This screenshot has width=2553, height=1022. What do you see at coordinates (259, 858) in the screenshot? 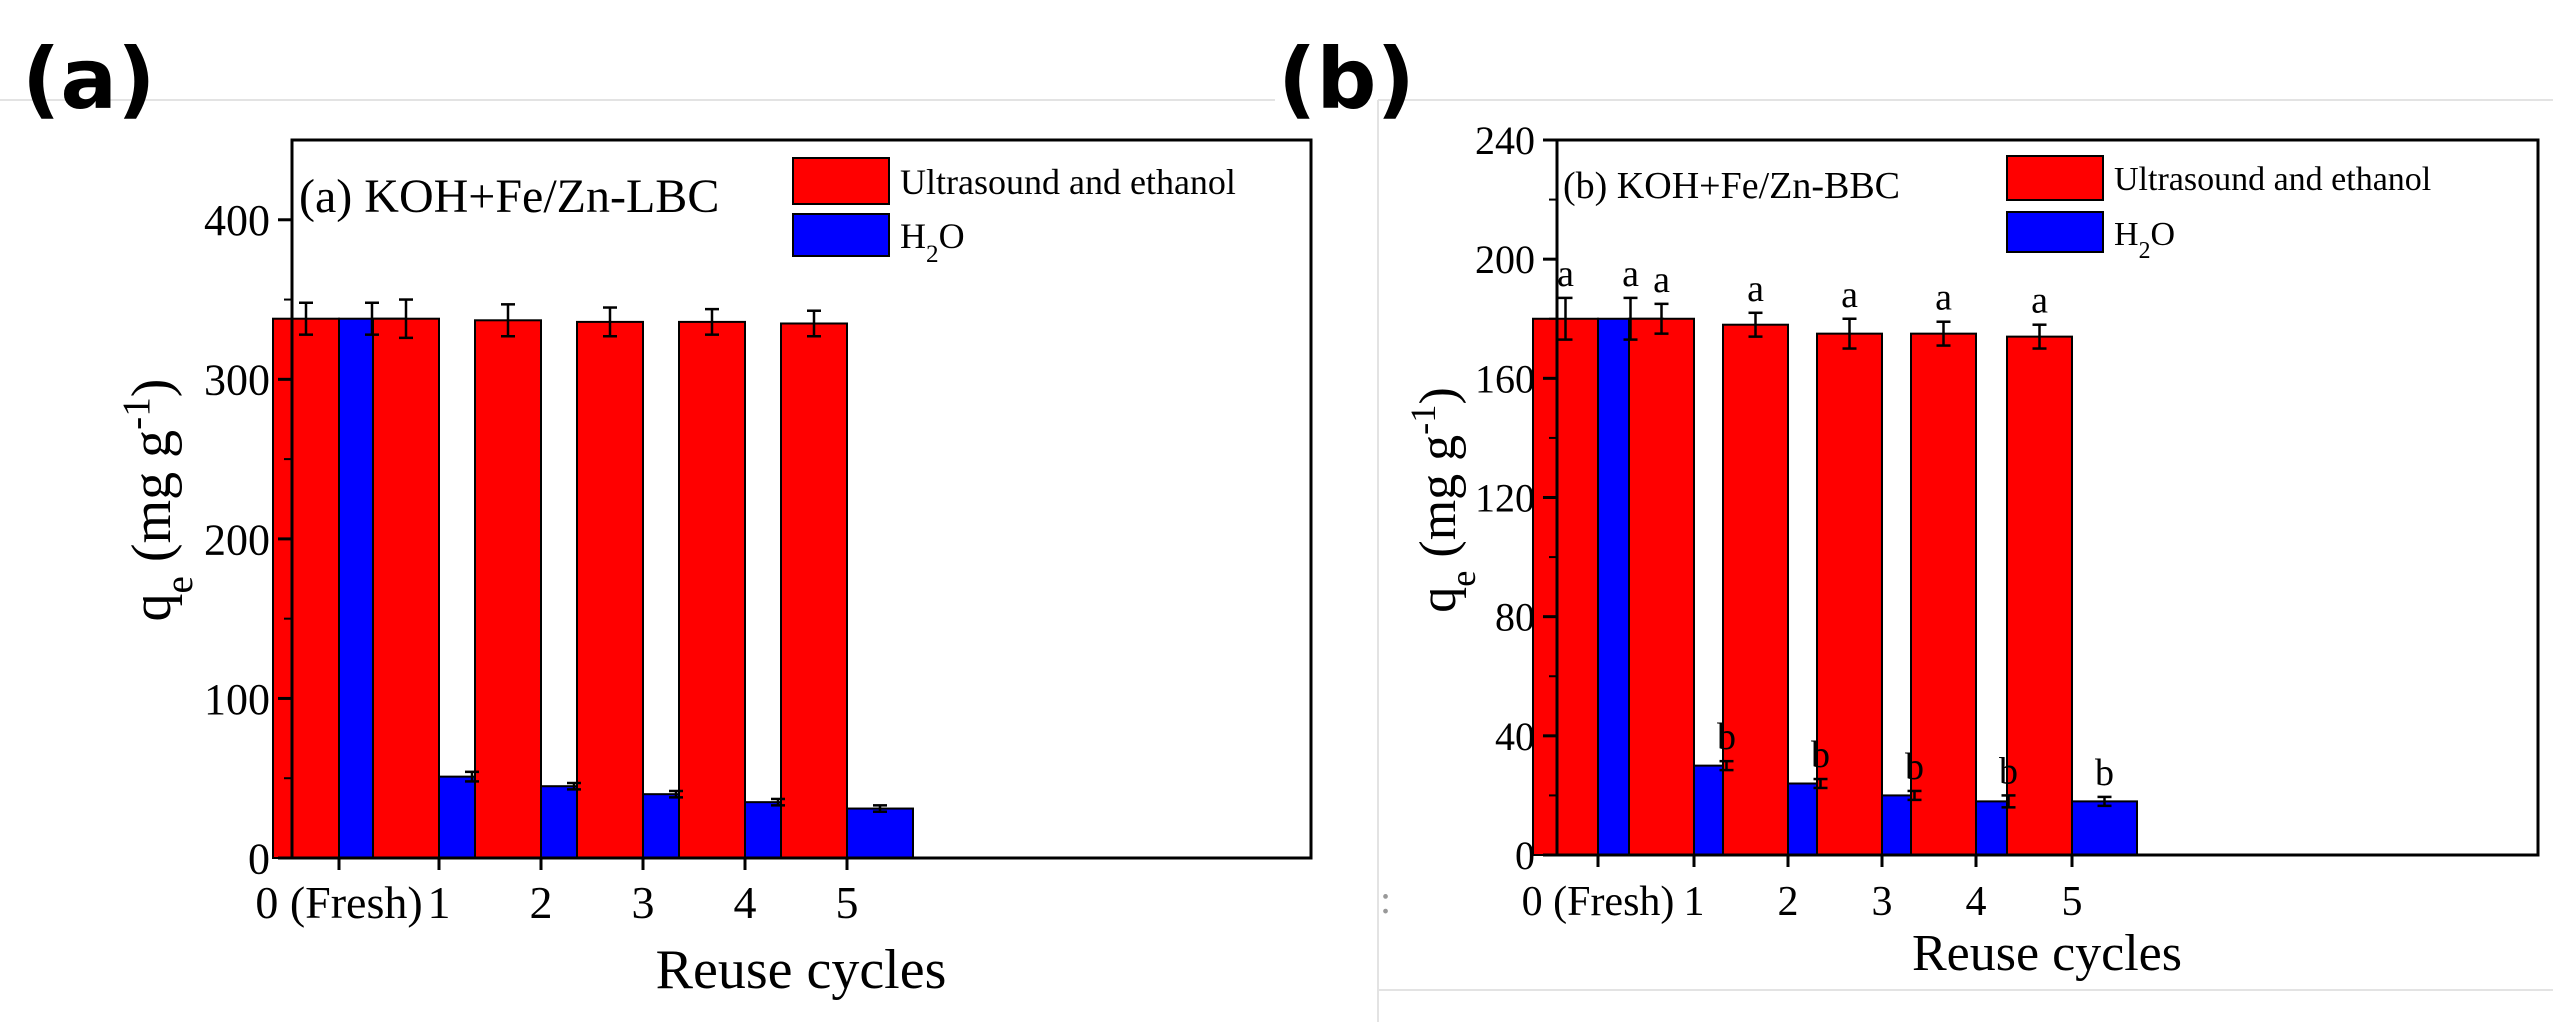
I see `chart-a-y-tick-label-0: 0` at bounding box center [259, 858].